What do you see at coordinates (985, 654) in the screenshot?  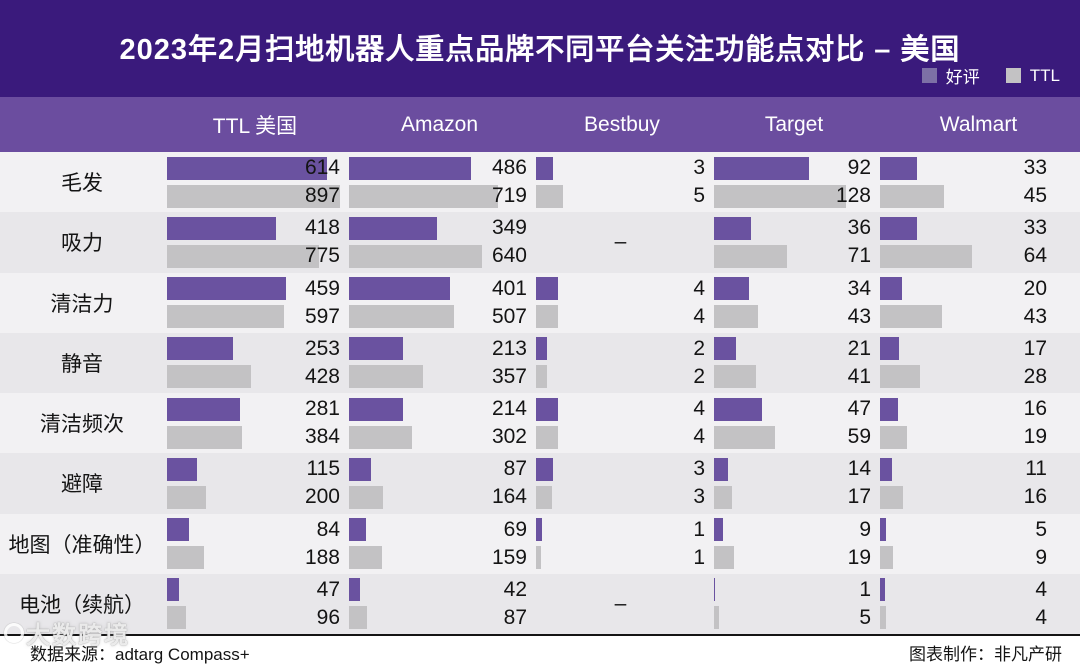 I see `chart-credit-text: 图表制作：非凡产研` at bounding box center [985, 654].